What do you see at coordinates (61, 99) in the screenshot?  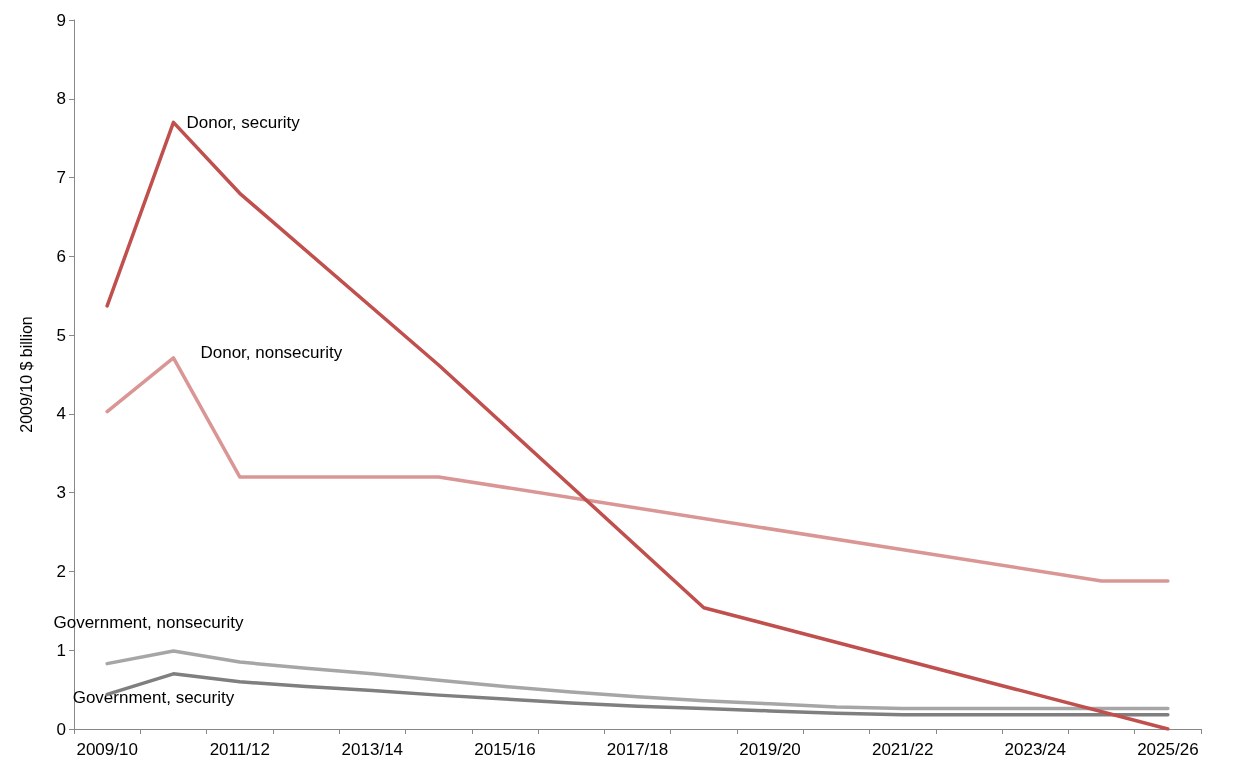 I see `y-tick-label: 8` at bounding box center [61, 99].